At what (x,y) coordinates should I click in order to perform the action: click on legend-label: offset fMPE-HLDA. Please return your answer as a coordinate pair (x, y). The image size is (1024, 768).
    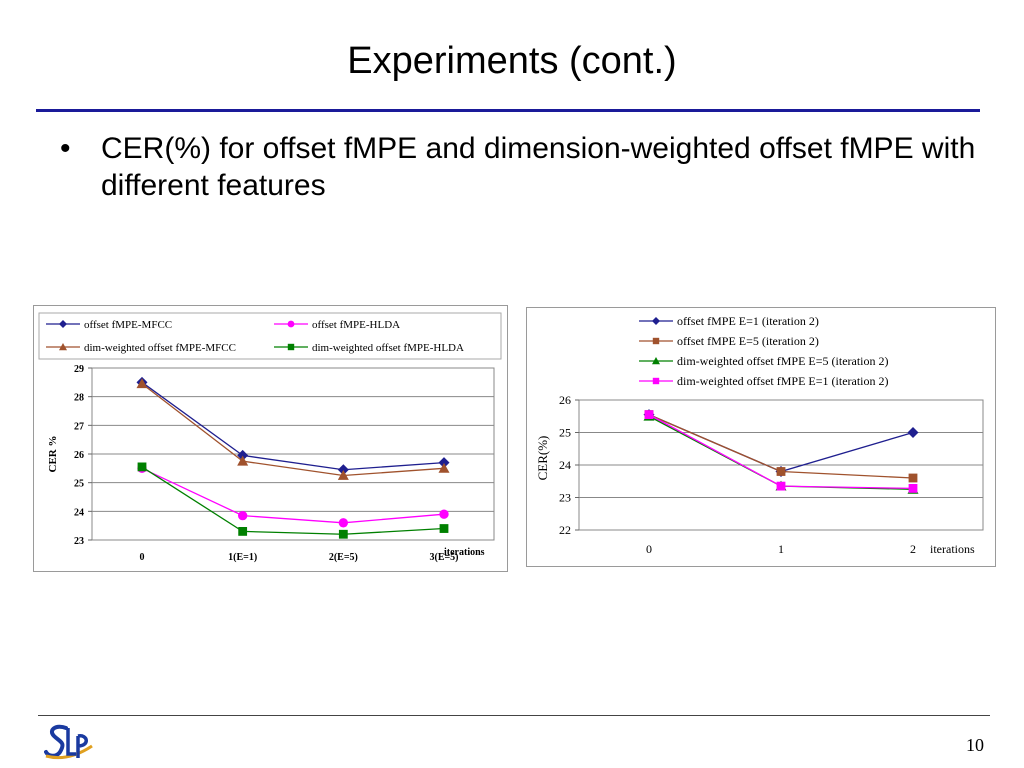
    Looking at the image, I should click on (356, 325).